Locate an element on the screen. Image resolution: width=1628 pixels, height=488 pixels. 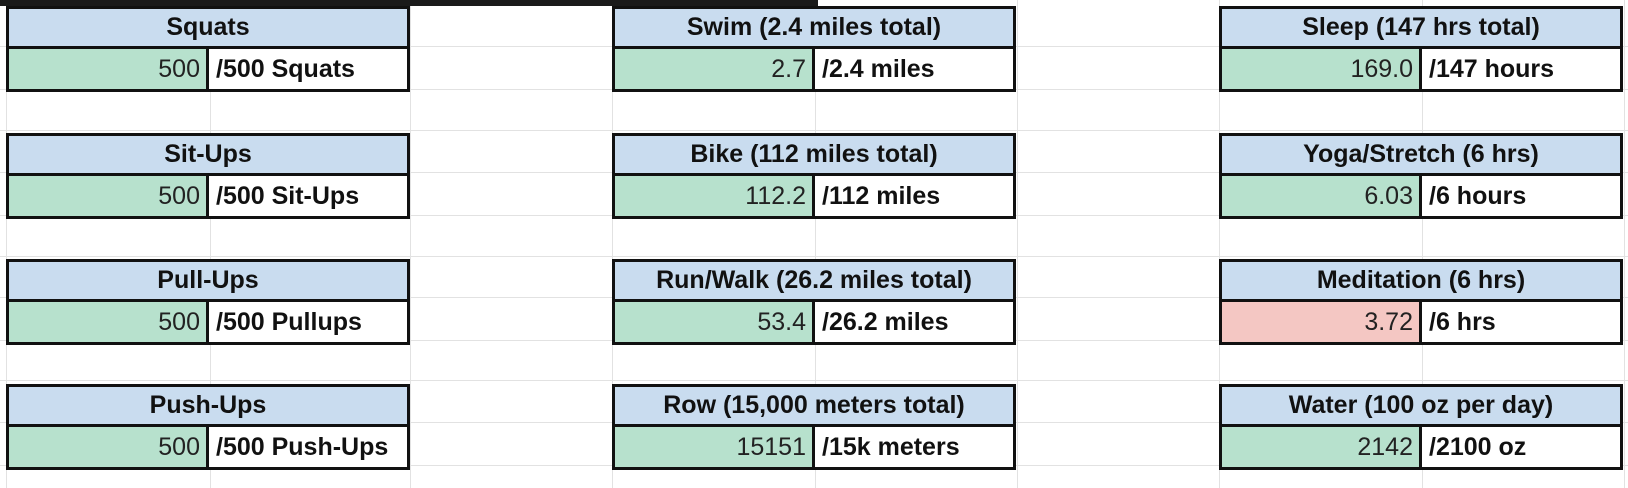
card-goal: /6 hrs is located at coordinates (1462, 321).